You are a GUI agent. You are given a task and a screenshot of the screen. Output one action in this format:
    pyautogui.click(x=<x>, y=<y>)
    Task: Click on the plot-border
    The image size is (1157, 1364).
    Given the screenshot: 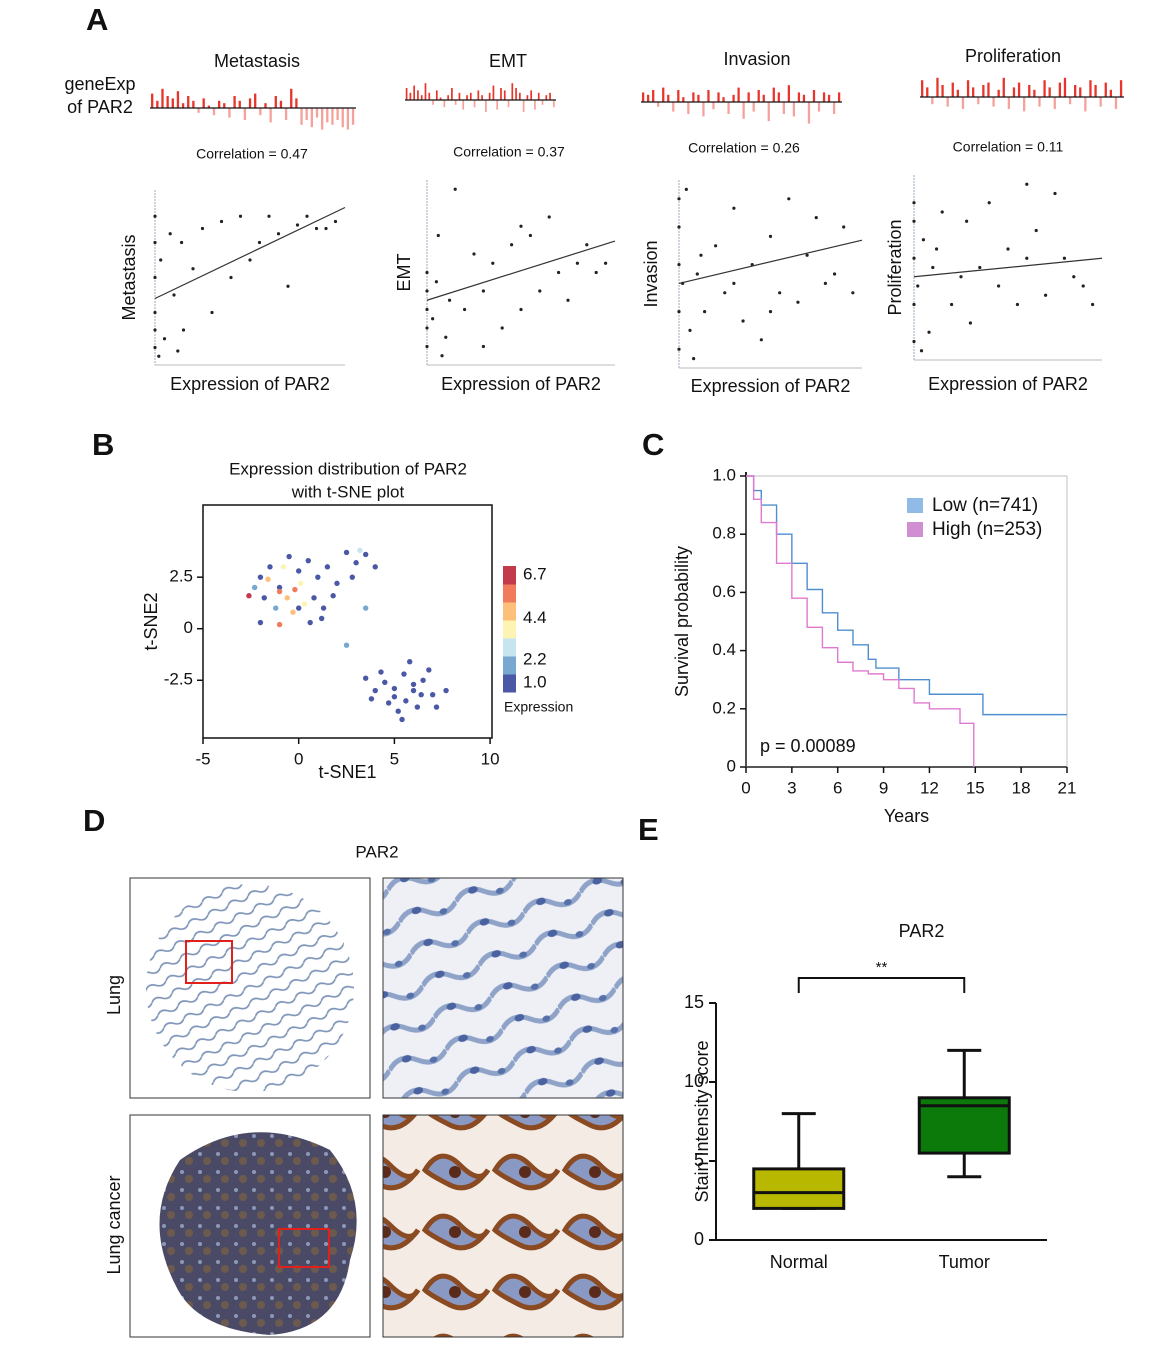 What is the action you would take?
    pyautogui.click(x=906, y=621)
    